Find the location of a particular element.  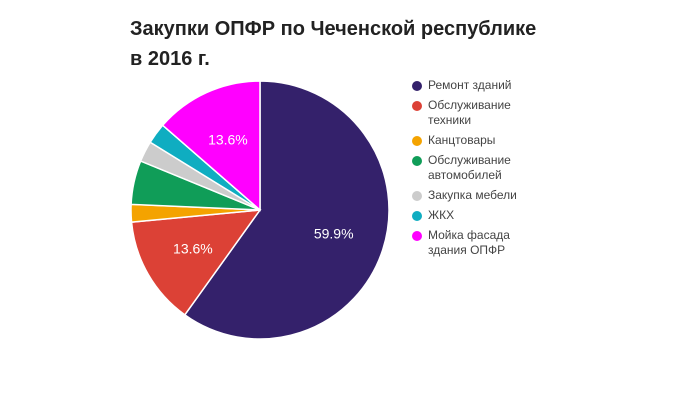

legend-item-2: Канцтовары is located at coordinates (487, 140).